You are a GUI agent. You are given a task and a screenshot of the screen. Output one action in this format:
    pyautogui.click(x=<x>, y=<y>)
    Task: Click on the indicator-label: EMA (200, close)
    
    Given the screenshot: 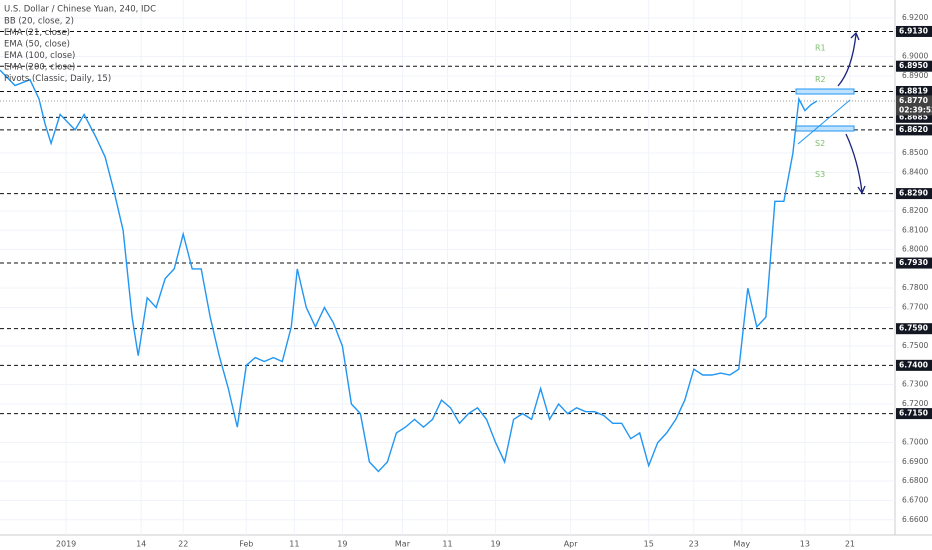 What is the action you would take?
    pyautogui.click(x=39, y=68)
    